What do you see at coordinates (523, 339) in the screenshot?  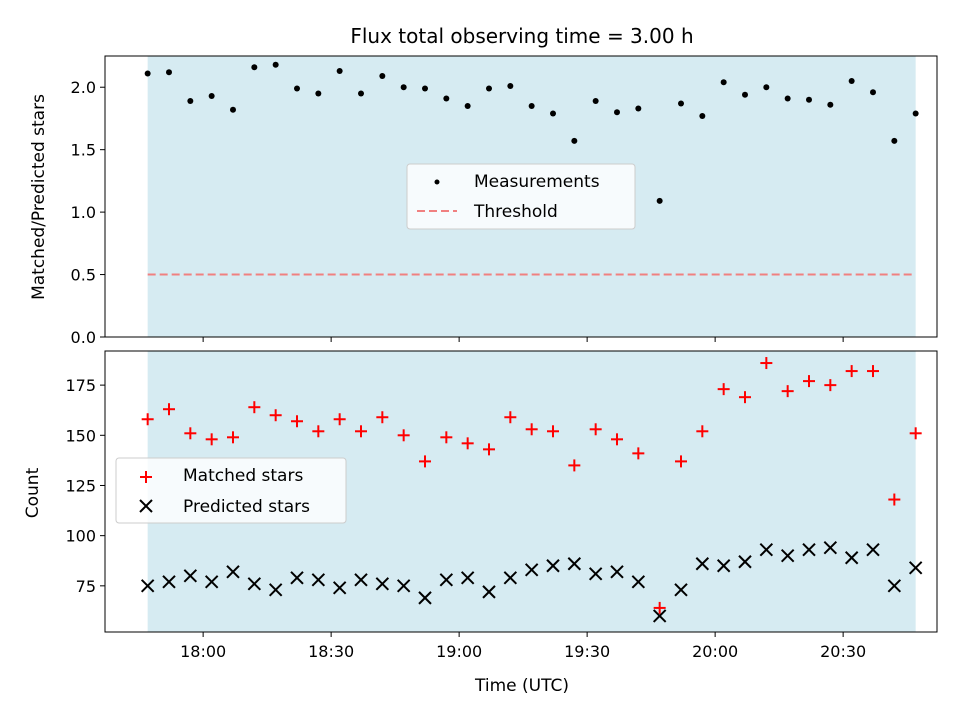 I see `top-x-axis` at bounding box center [523, 339].